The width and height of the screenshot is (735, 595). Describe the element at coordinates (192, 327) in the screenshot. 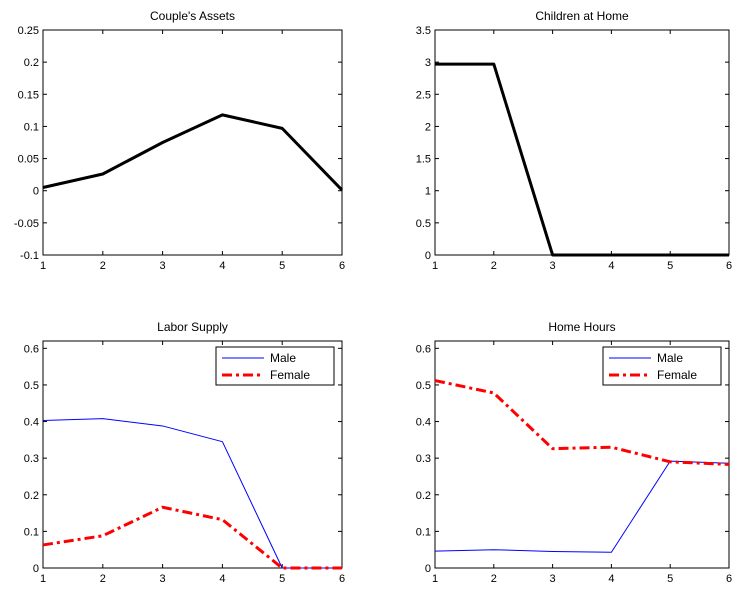

I see `chart-title: Labor Supply` at that location.